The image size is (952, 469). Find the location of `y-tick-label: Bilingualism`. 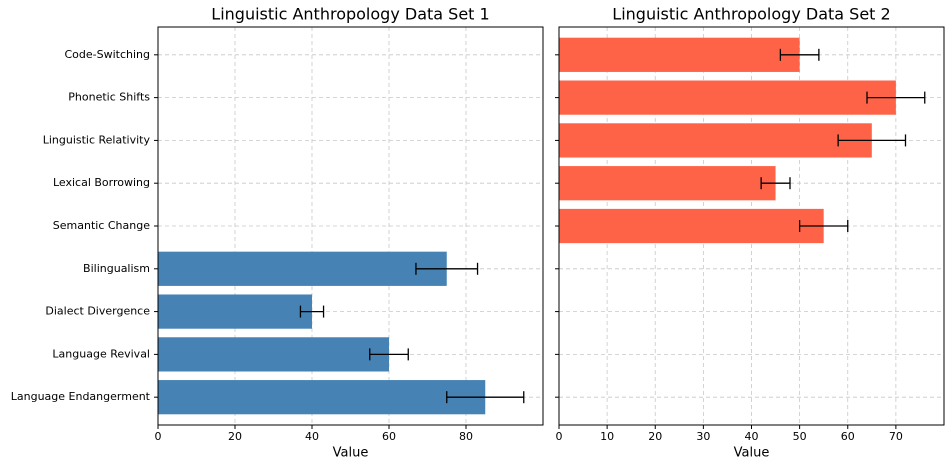

y-tick-label: Bilingualism is located at coordinates (116, 268).